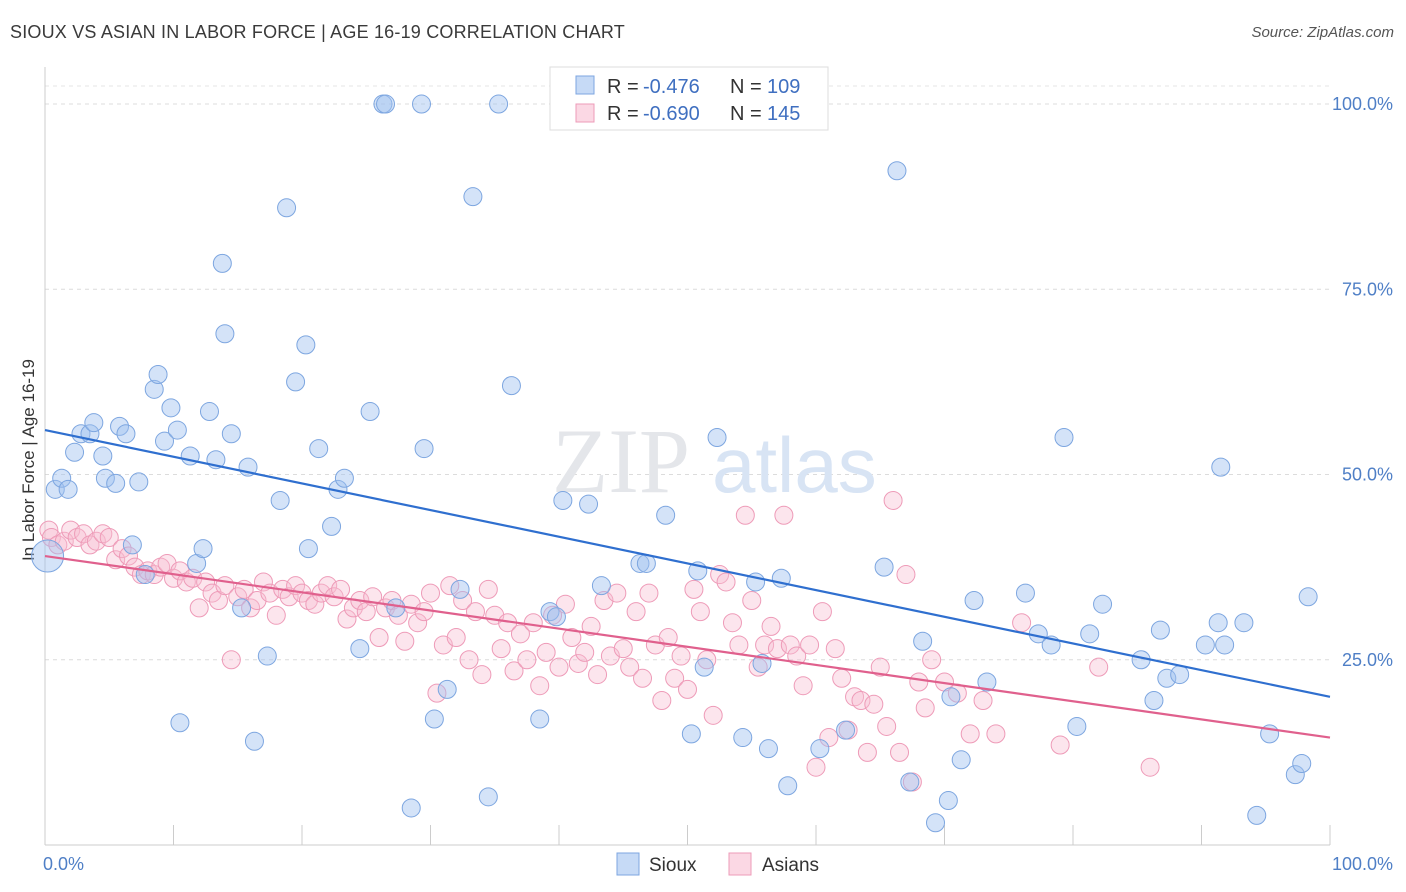 The height and width of the screenshot is (892, 1406). What do you see at coordinates (671, 87) in the screenshot?
I see `legend-r-value-sioux: -0.476` at bounding box center [671, 87].